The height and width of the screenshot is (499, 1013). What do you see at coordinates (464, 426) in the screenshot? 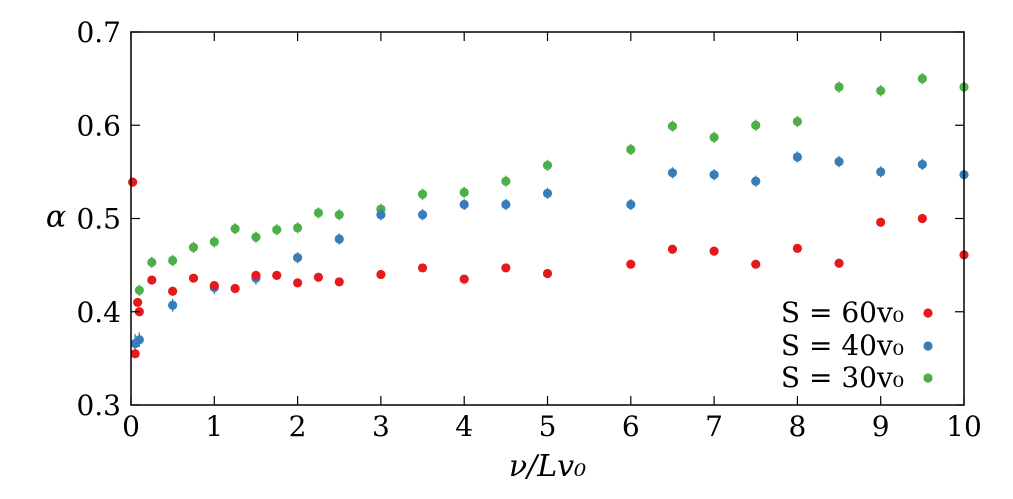
I see `x-tick-label: 4` at bounding box center [464, 426].